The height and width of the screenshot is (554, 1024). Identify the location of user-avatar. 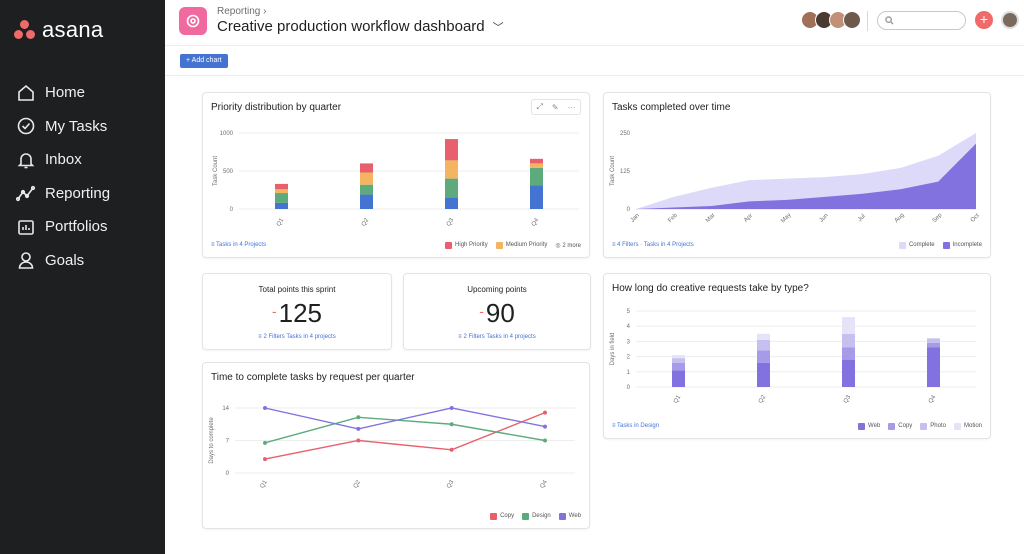
(1010, 20).